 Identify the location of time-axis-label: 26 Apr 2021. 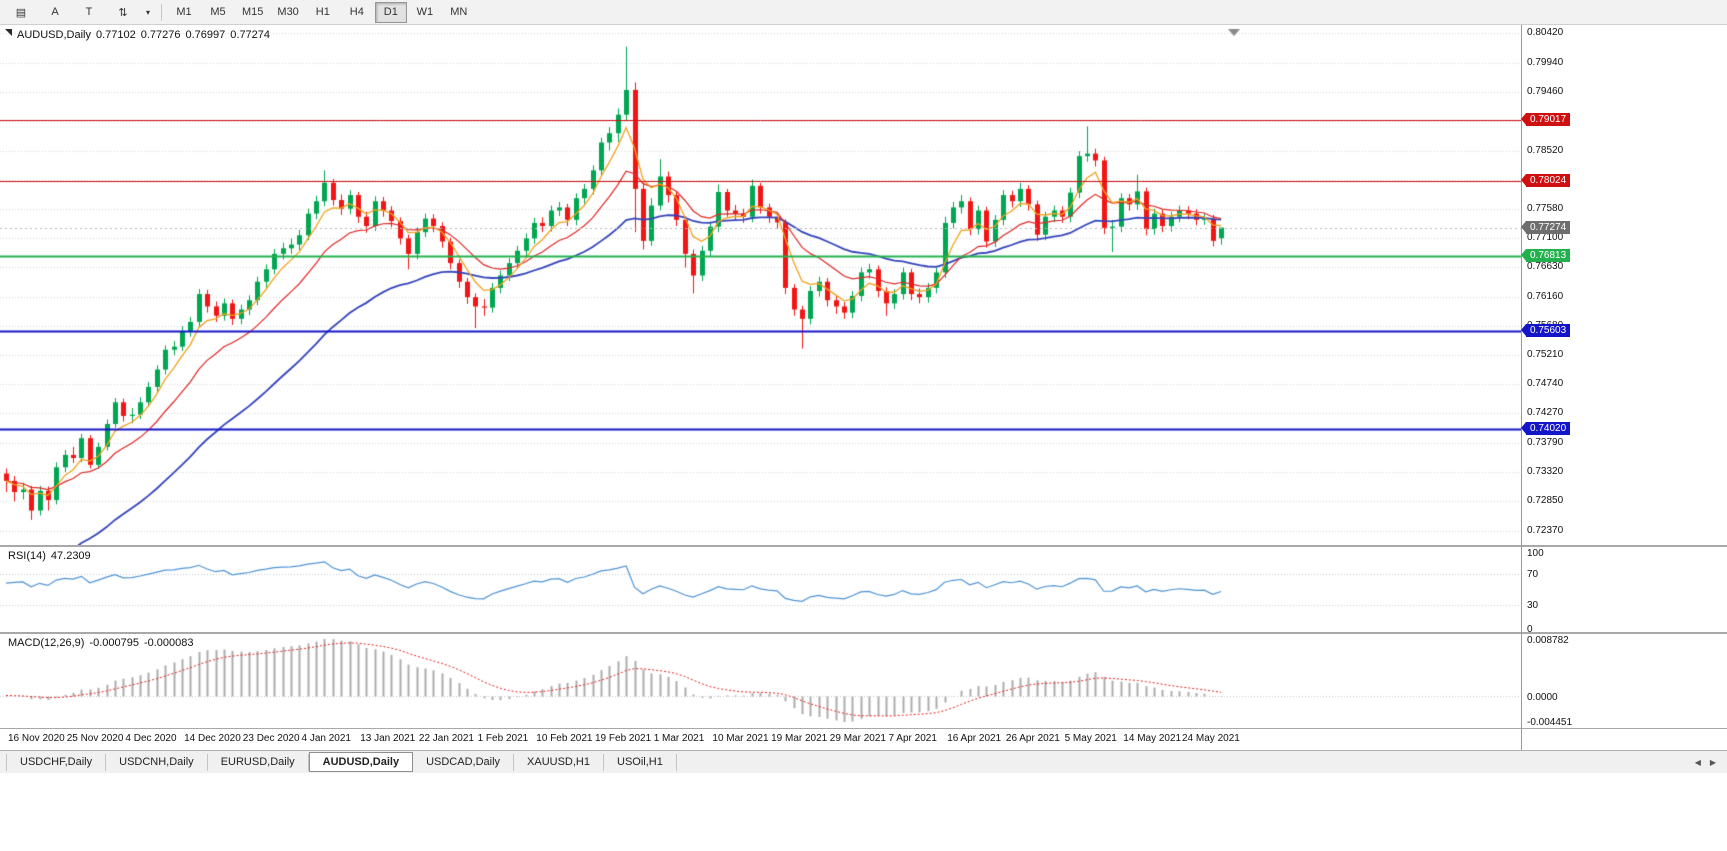
(1032, 738).